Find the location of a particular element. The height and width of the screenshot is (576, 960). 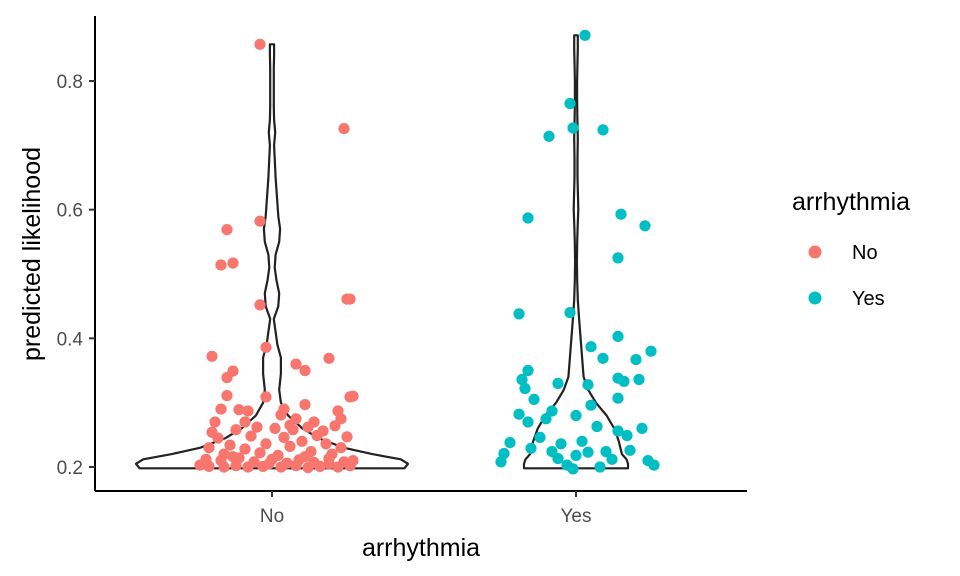

legend-title: arrhythmia is located at coordinates (851, 202).